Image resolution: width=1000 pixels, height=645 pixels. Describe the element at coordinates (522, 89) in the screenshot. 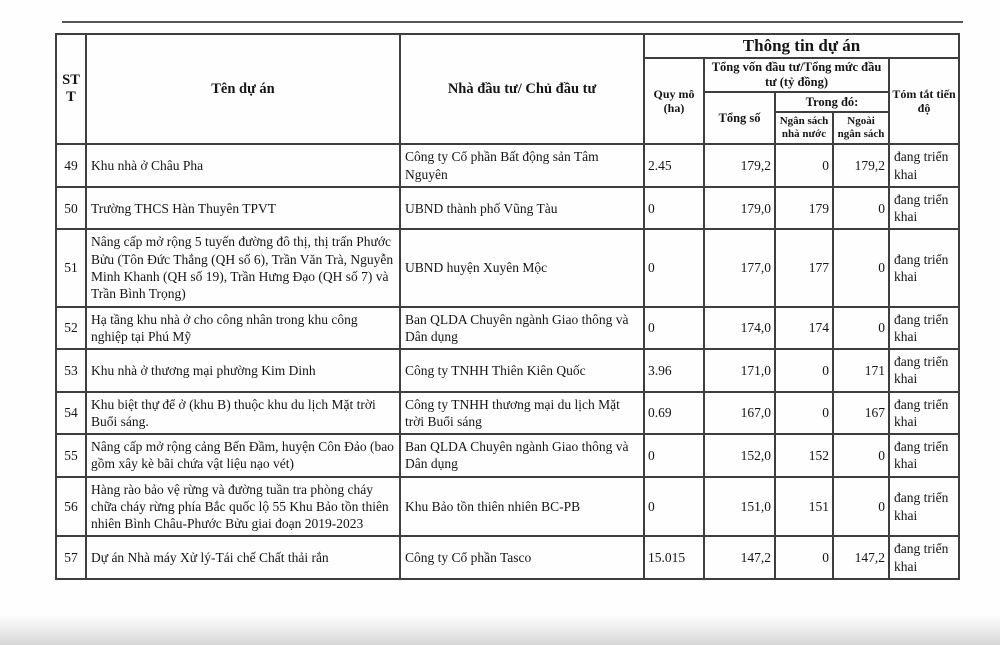

I see `header-investor: Nhà đầu tư/ Chủ đầu tư` at that location.